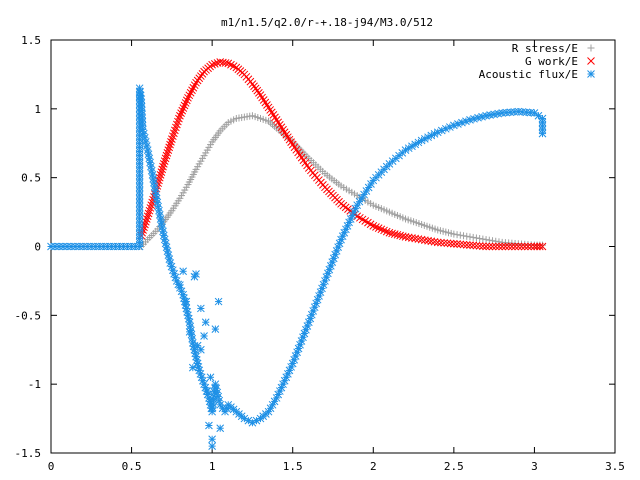  I want to click on x-tick-label: 2.5, so click(454, 466).